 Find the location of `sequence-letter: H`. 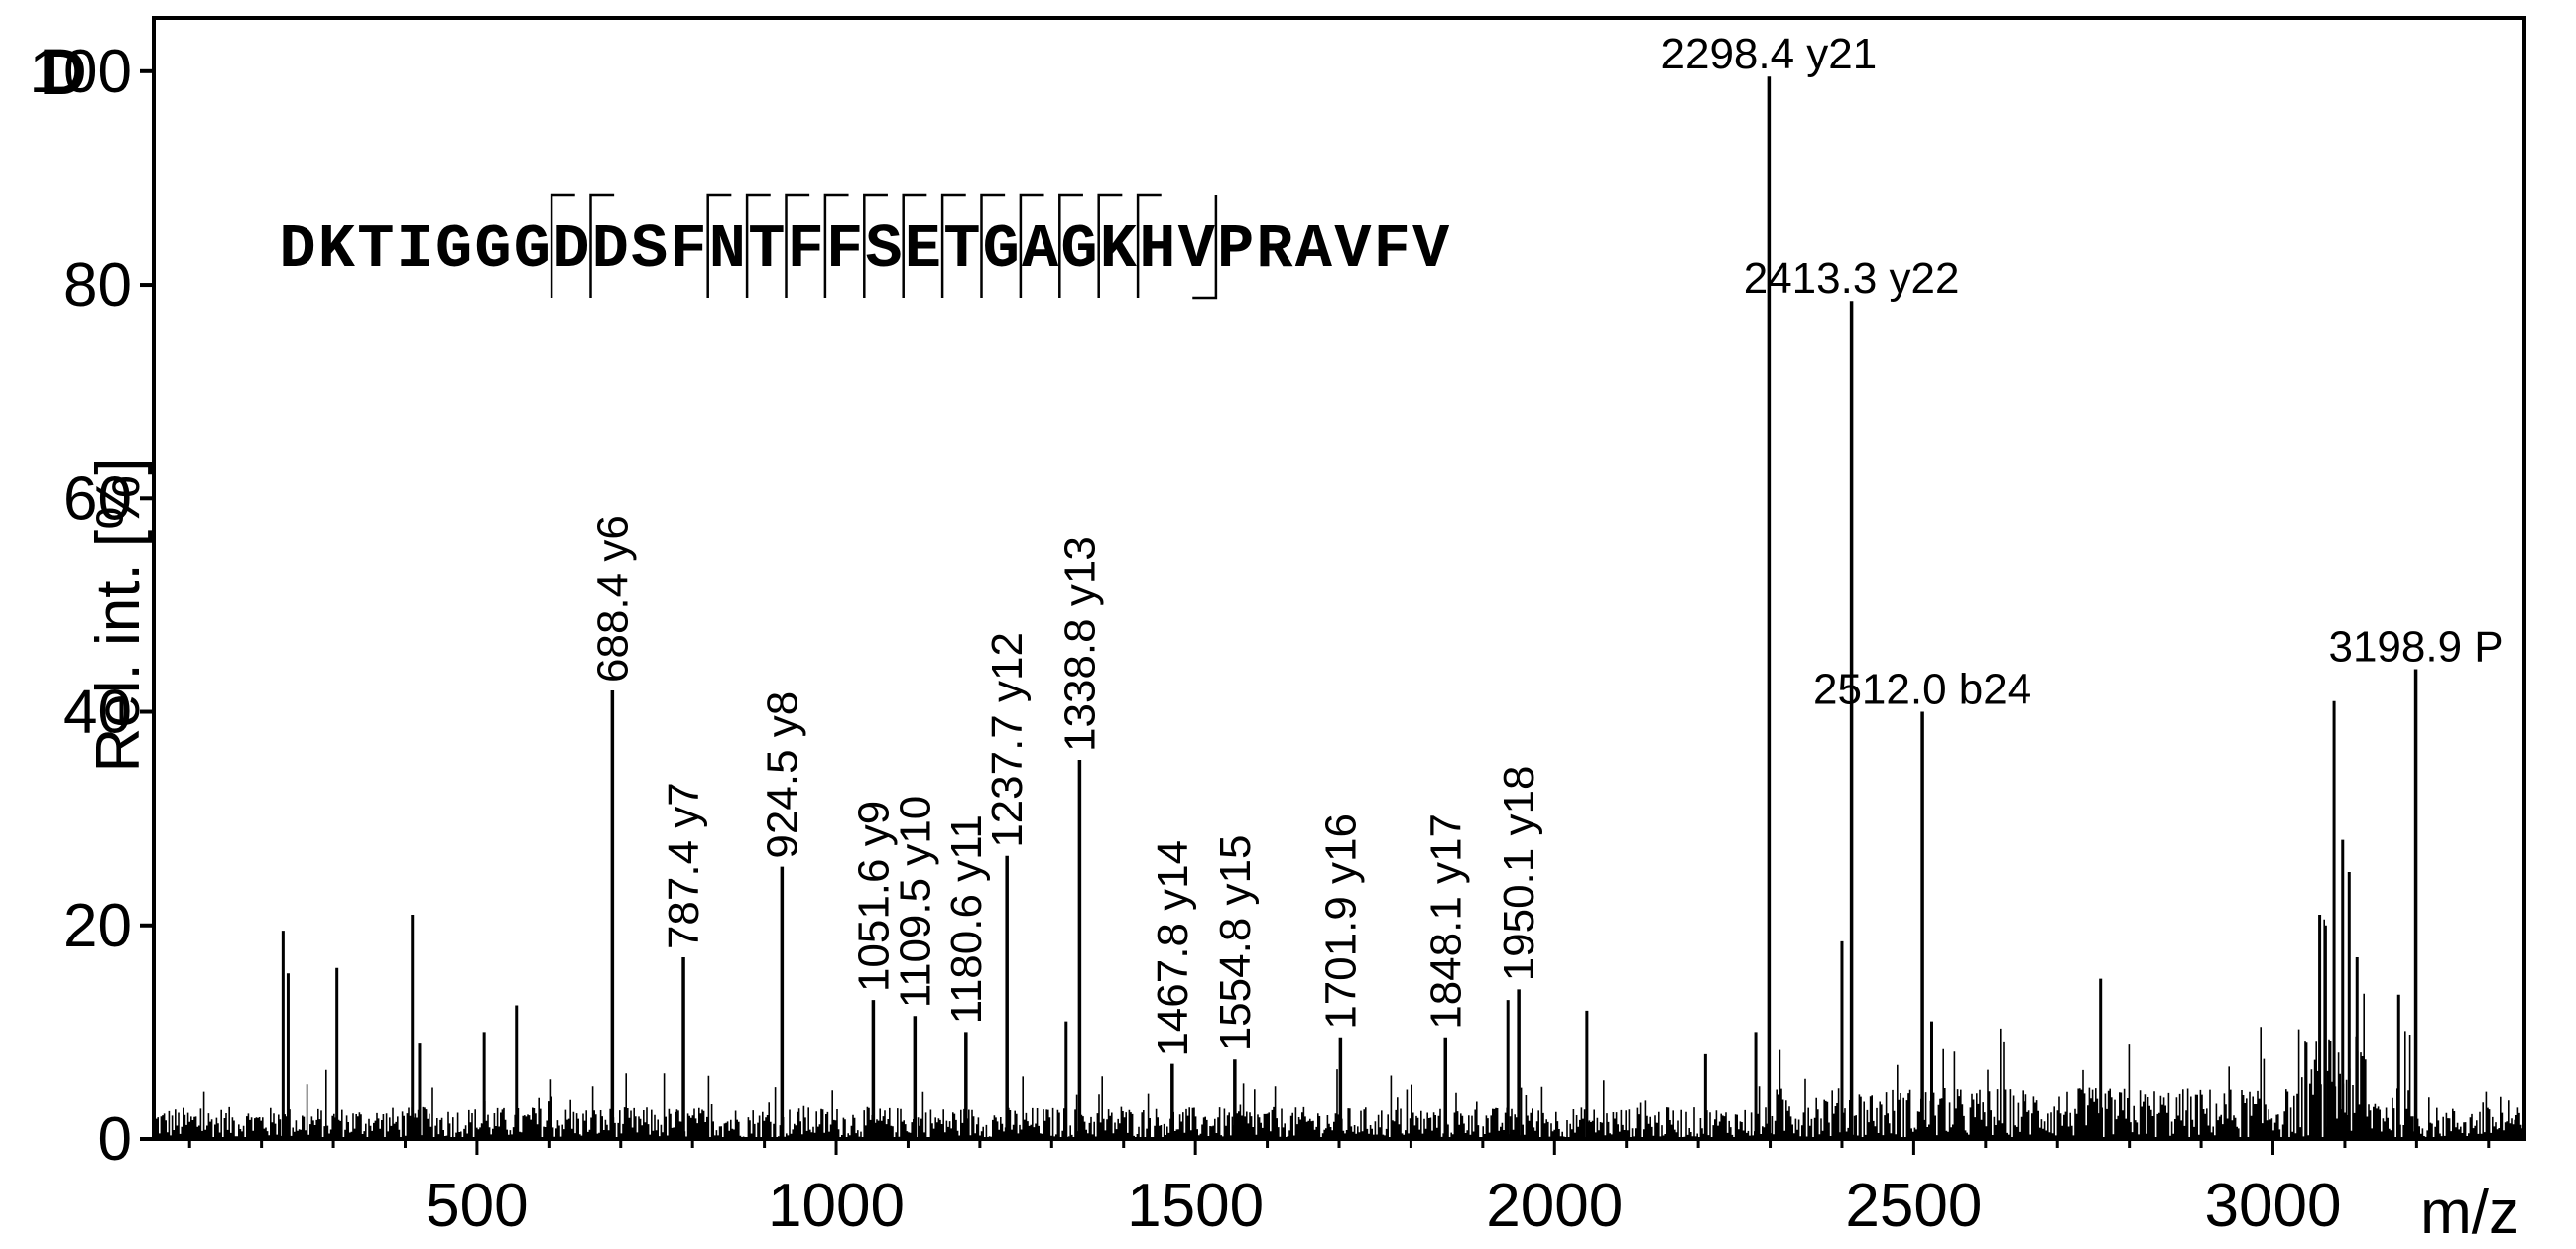

sequence-letter: H is located at coordinates (1157, 249).